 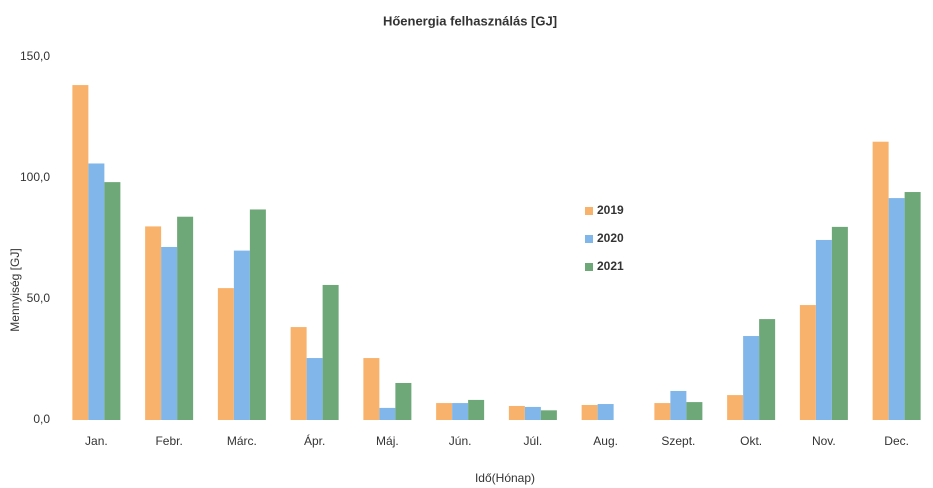 What do you see at coordinates (41, 419) in the screenshot?
I see `y-tick-label: 0,0` at bounding box center [41, 419].